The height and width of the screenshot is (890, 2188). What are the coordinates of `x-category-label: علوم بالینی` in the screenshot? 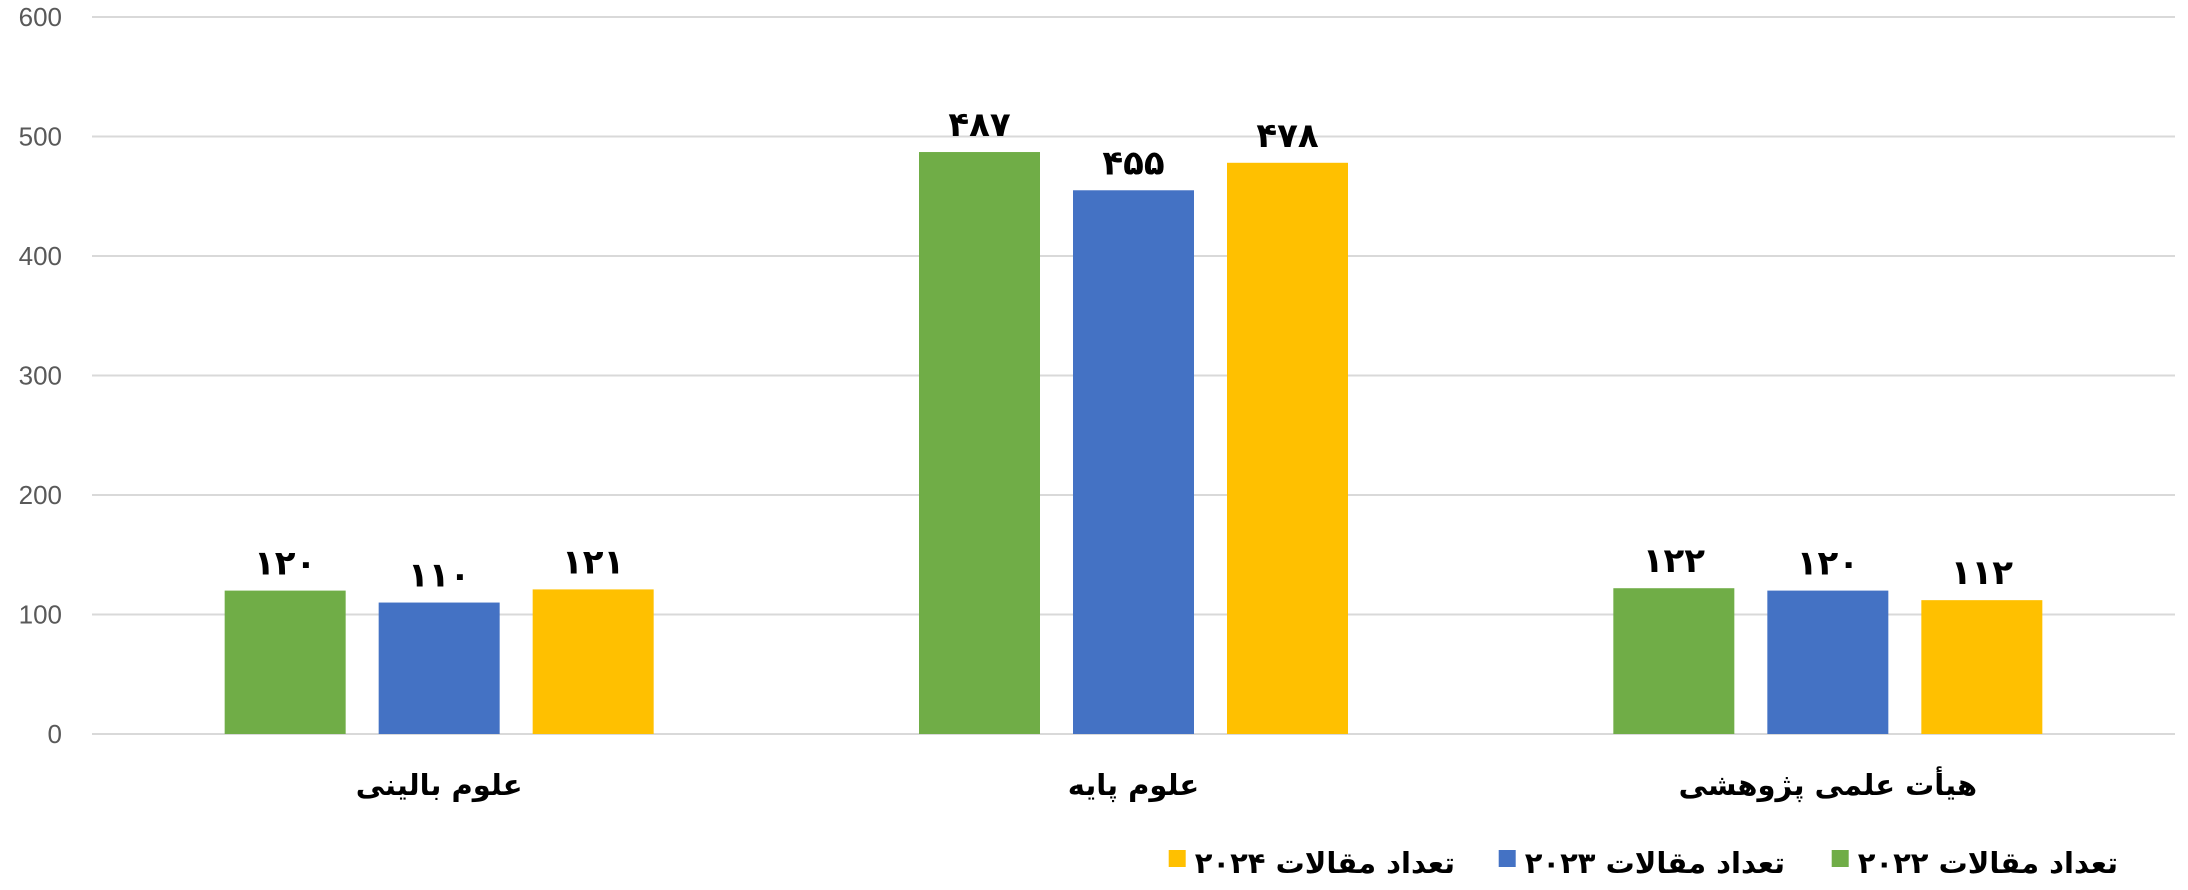 It's located at (439, 785).